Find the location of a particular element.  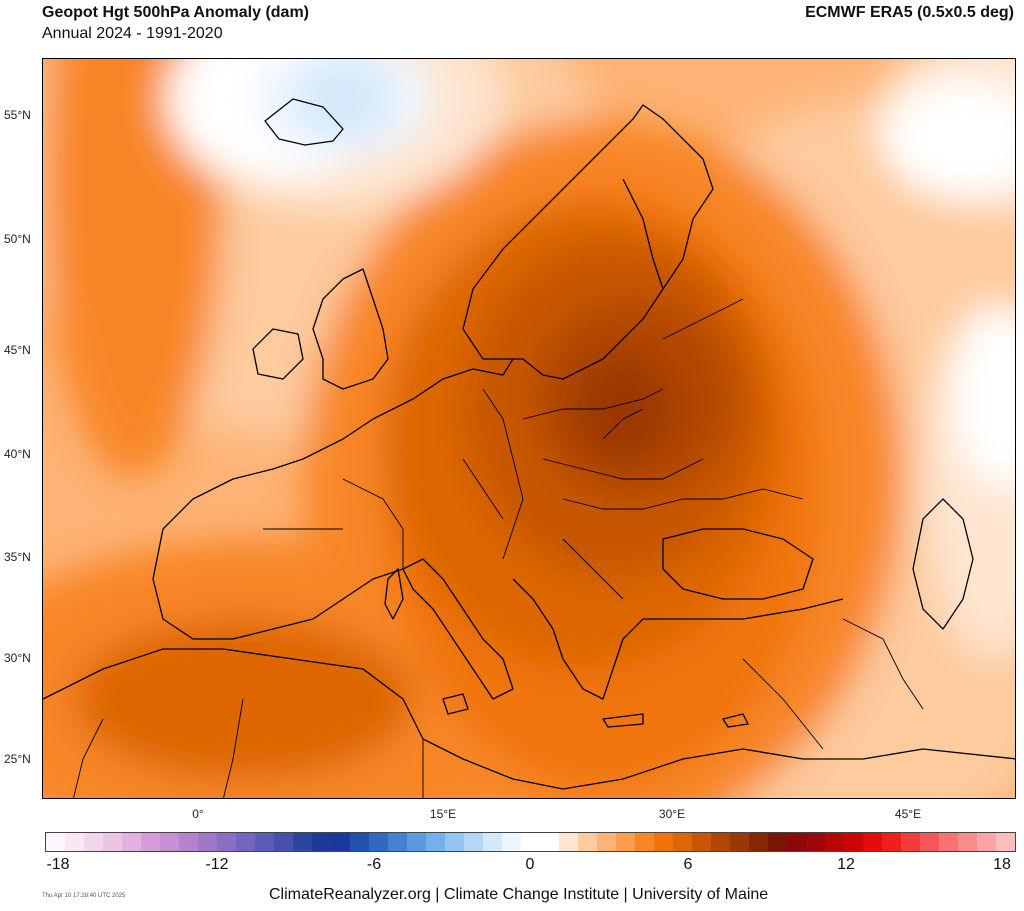

colorbar-tick: 12 is located at coordinates (846, 864).